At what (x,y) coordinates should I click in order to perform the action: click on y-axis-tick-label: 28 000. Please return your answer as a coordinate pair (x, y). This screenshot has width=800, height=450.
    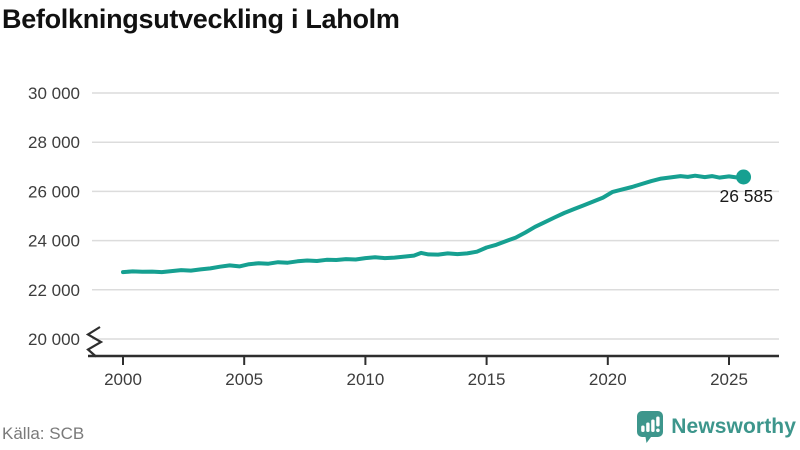
    Looking at the image, I should click on (54, 142).